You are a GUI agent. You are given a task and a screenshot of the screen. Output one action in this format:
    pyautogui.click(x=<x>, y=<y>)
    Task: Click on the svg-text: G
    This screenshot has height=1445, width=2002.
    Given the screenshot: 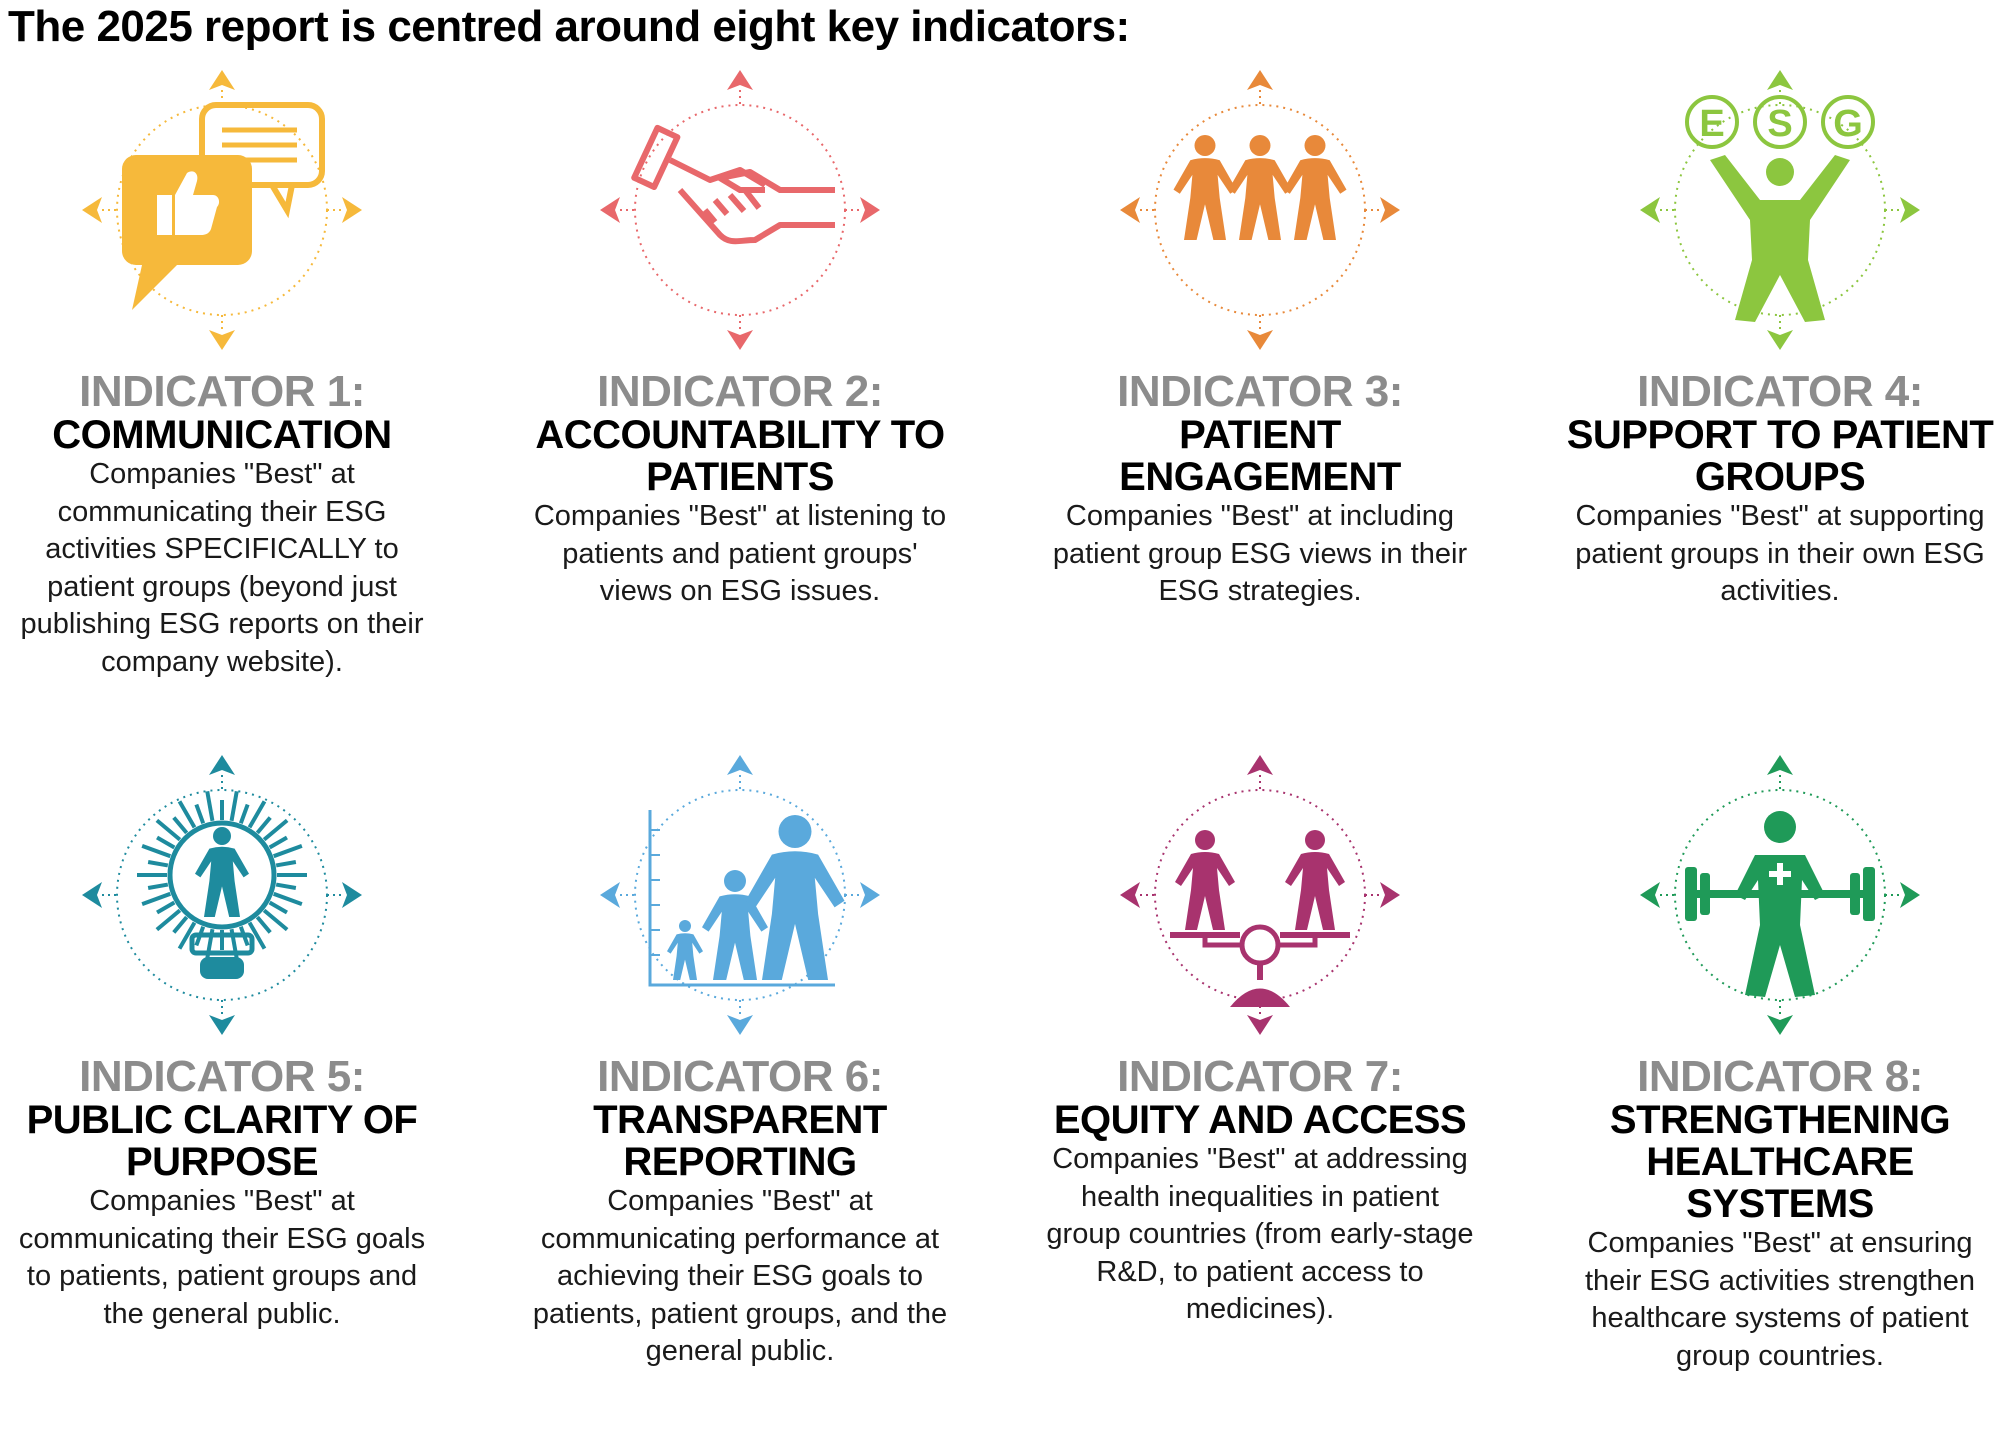 What is the action you would take?
    pyautogui.click(x=1848, y=124)
    